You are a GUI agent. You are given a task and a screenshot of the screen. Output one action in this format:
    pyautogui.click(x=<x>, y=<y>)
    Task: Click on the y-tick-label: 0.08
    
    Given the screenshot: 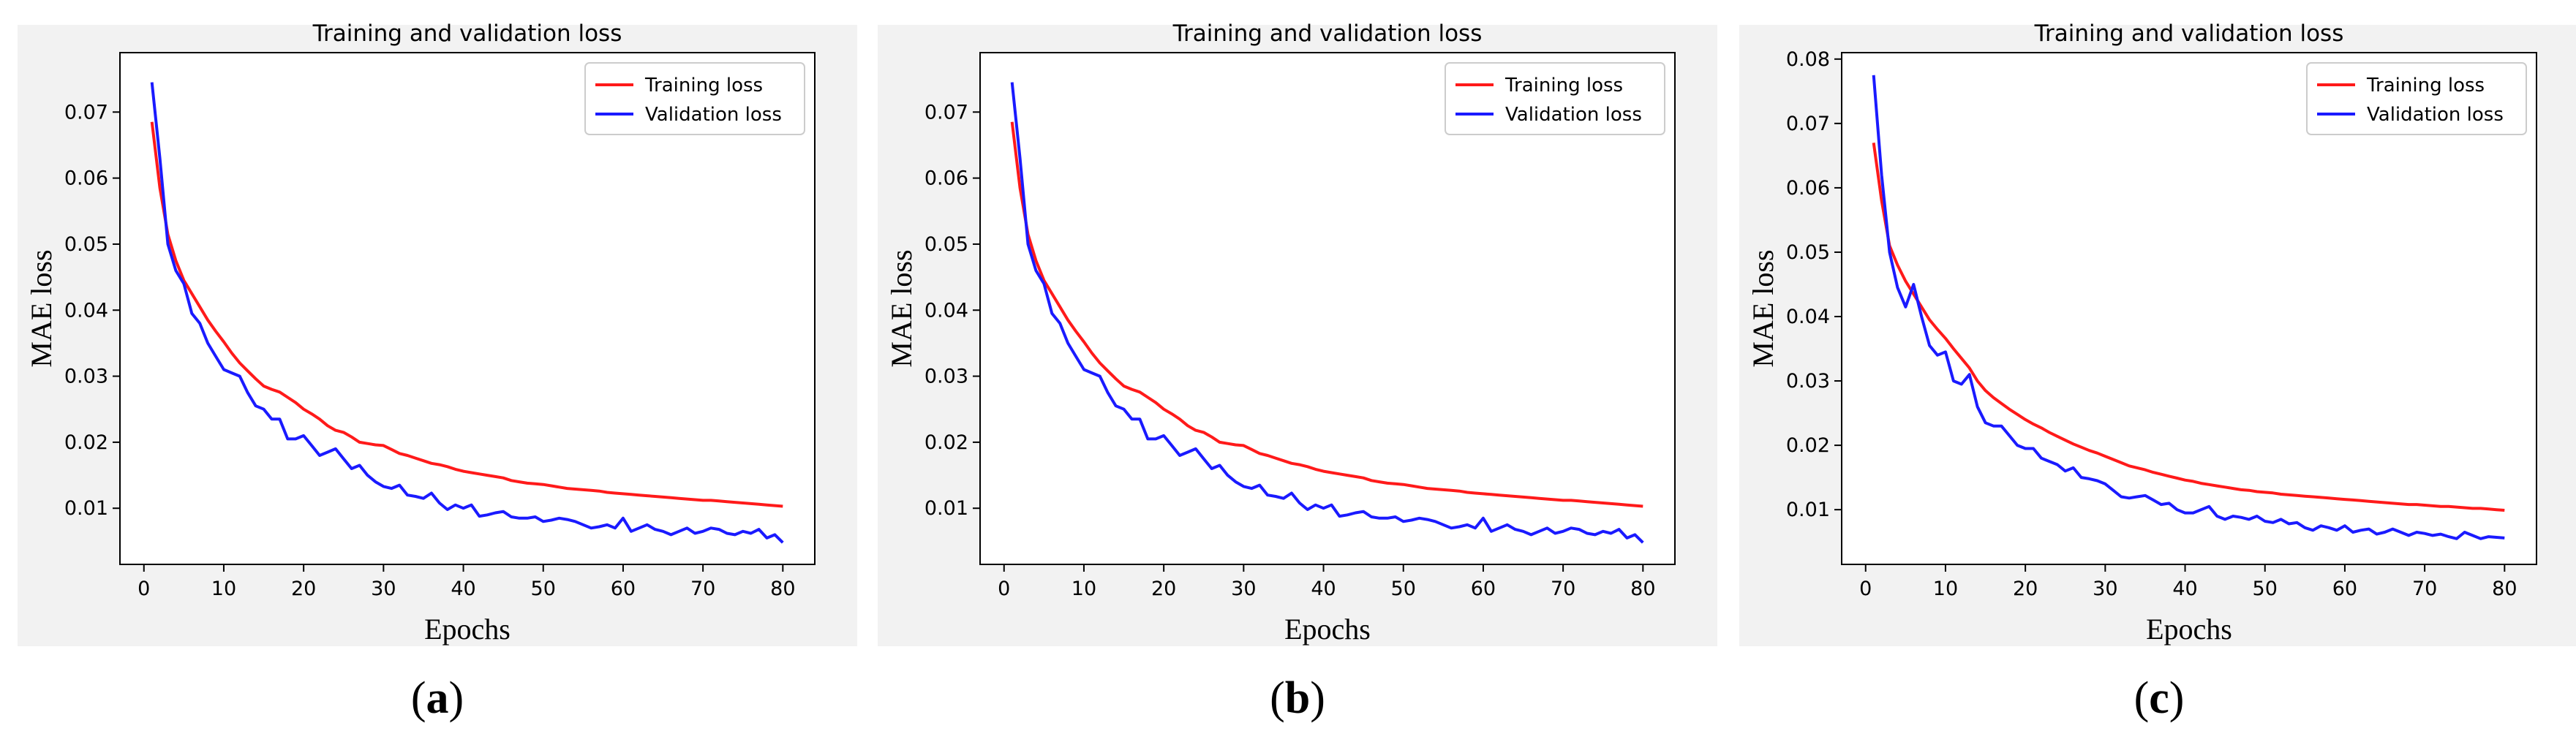 What is the action you would take?
    pyautogui.click(x=1808, y=59)
    